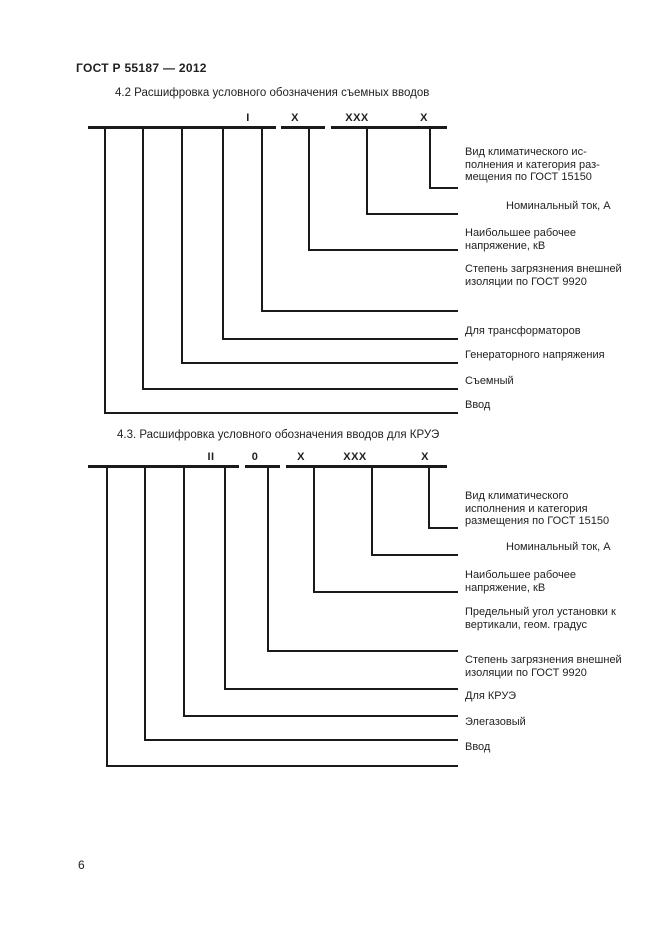  I want to click on code-symbol: I, so click(248, 118).